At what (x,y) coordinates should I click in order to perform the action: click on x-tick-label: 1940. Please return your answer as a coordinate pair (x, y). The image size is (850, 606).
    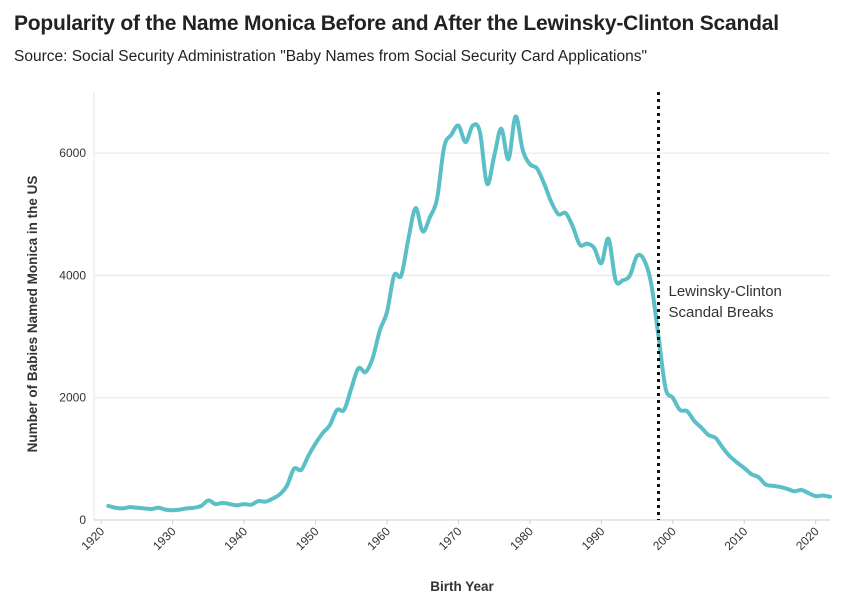
    Looking at the image, I should click on (235, 538).